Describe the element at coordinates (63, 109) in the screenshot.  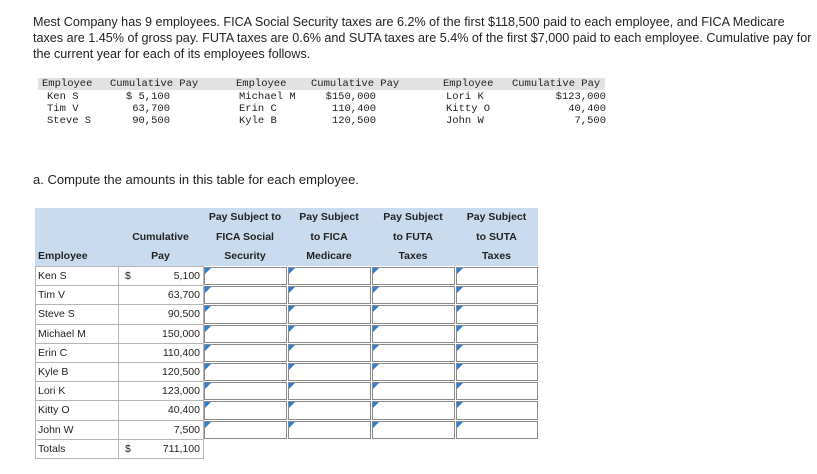
I see `info-cell: Tim V` at that location.